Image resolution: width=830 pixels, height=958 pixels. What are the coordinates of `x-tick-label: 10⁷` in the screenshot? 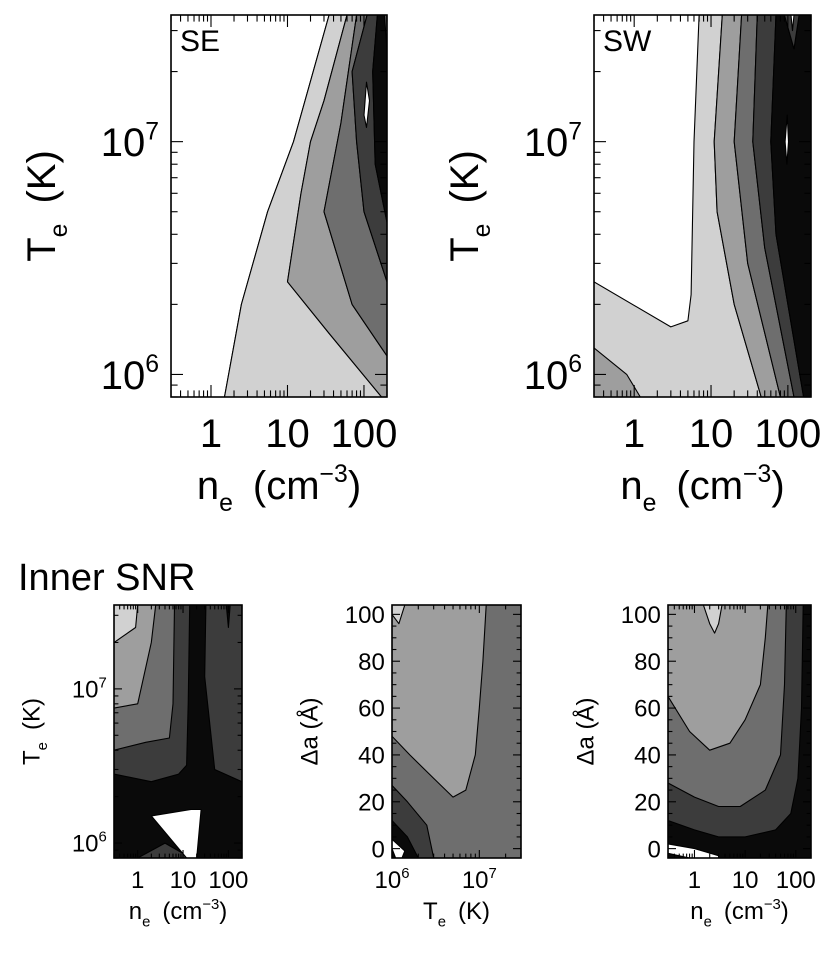 It's located at (479, 880).